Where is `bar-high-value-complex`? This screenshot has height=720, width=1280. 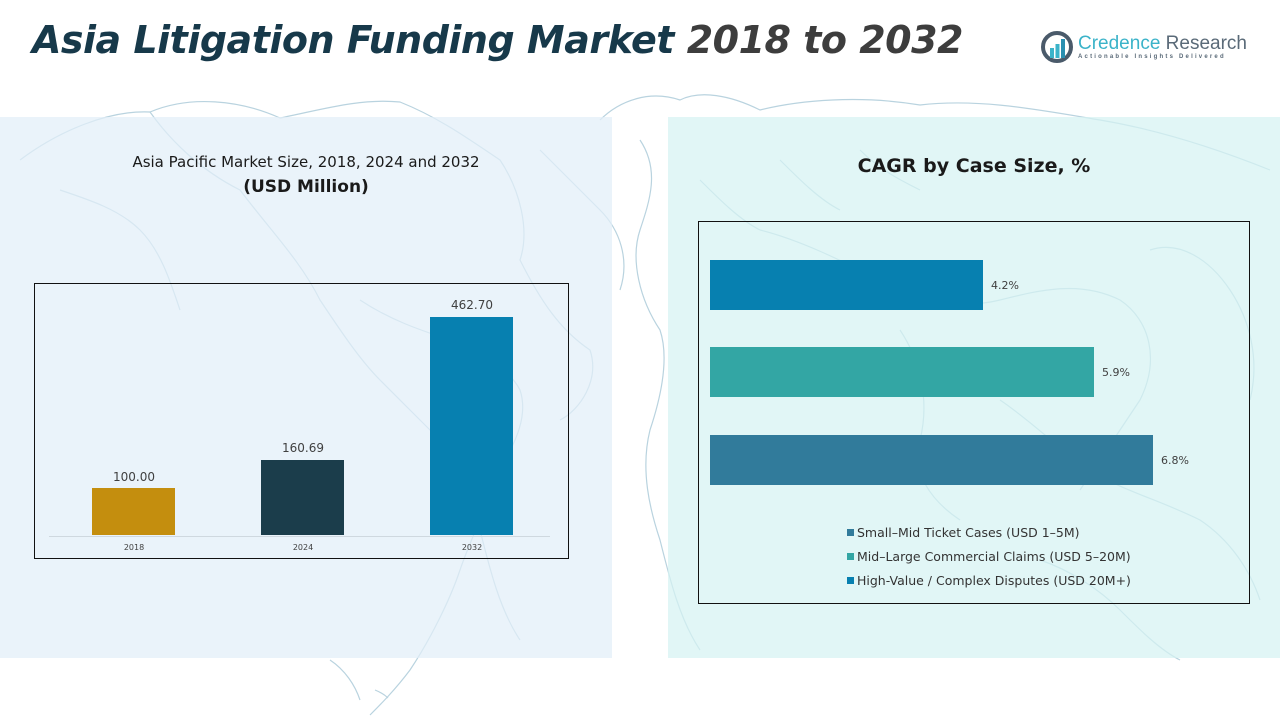
bar-high-value-complex is located at coordinates (931, 460).